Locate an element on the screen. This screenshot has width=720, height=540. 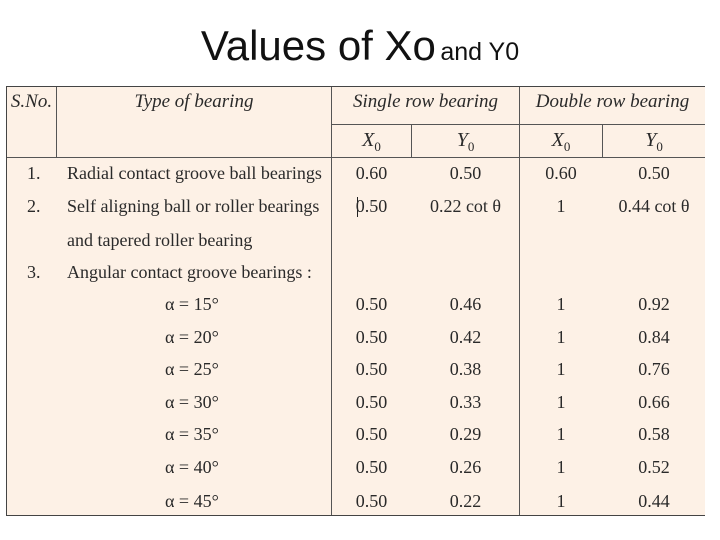
slide-title: Values of Xo and Y0 is located at coordinates (360, 46).